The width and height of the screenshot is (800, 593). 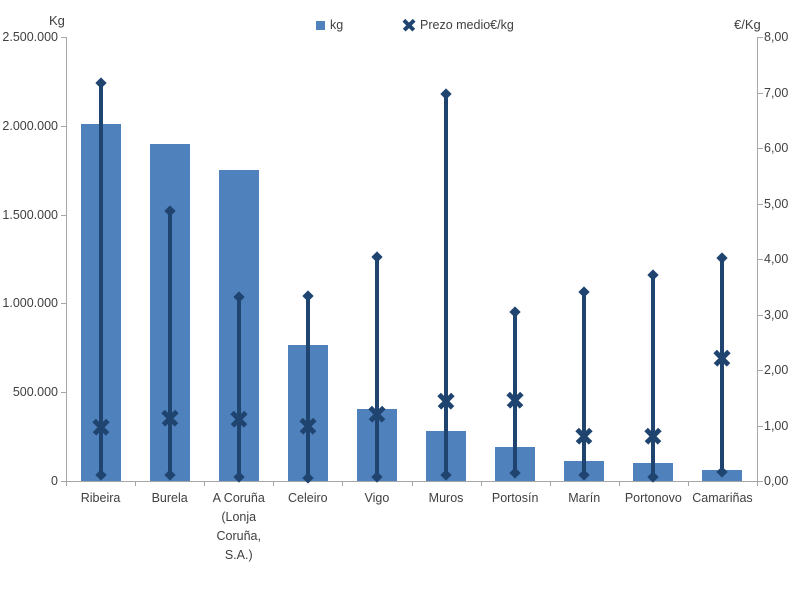 I want to click on legend-label-kg: kg, so click(x=337, y=25).